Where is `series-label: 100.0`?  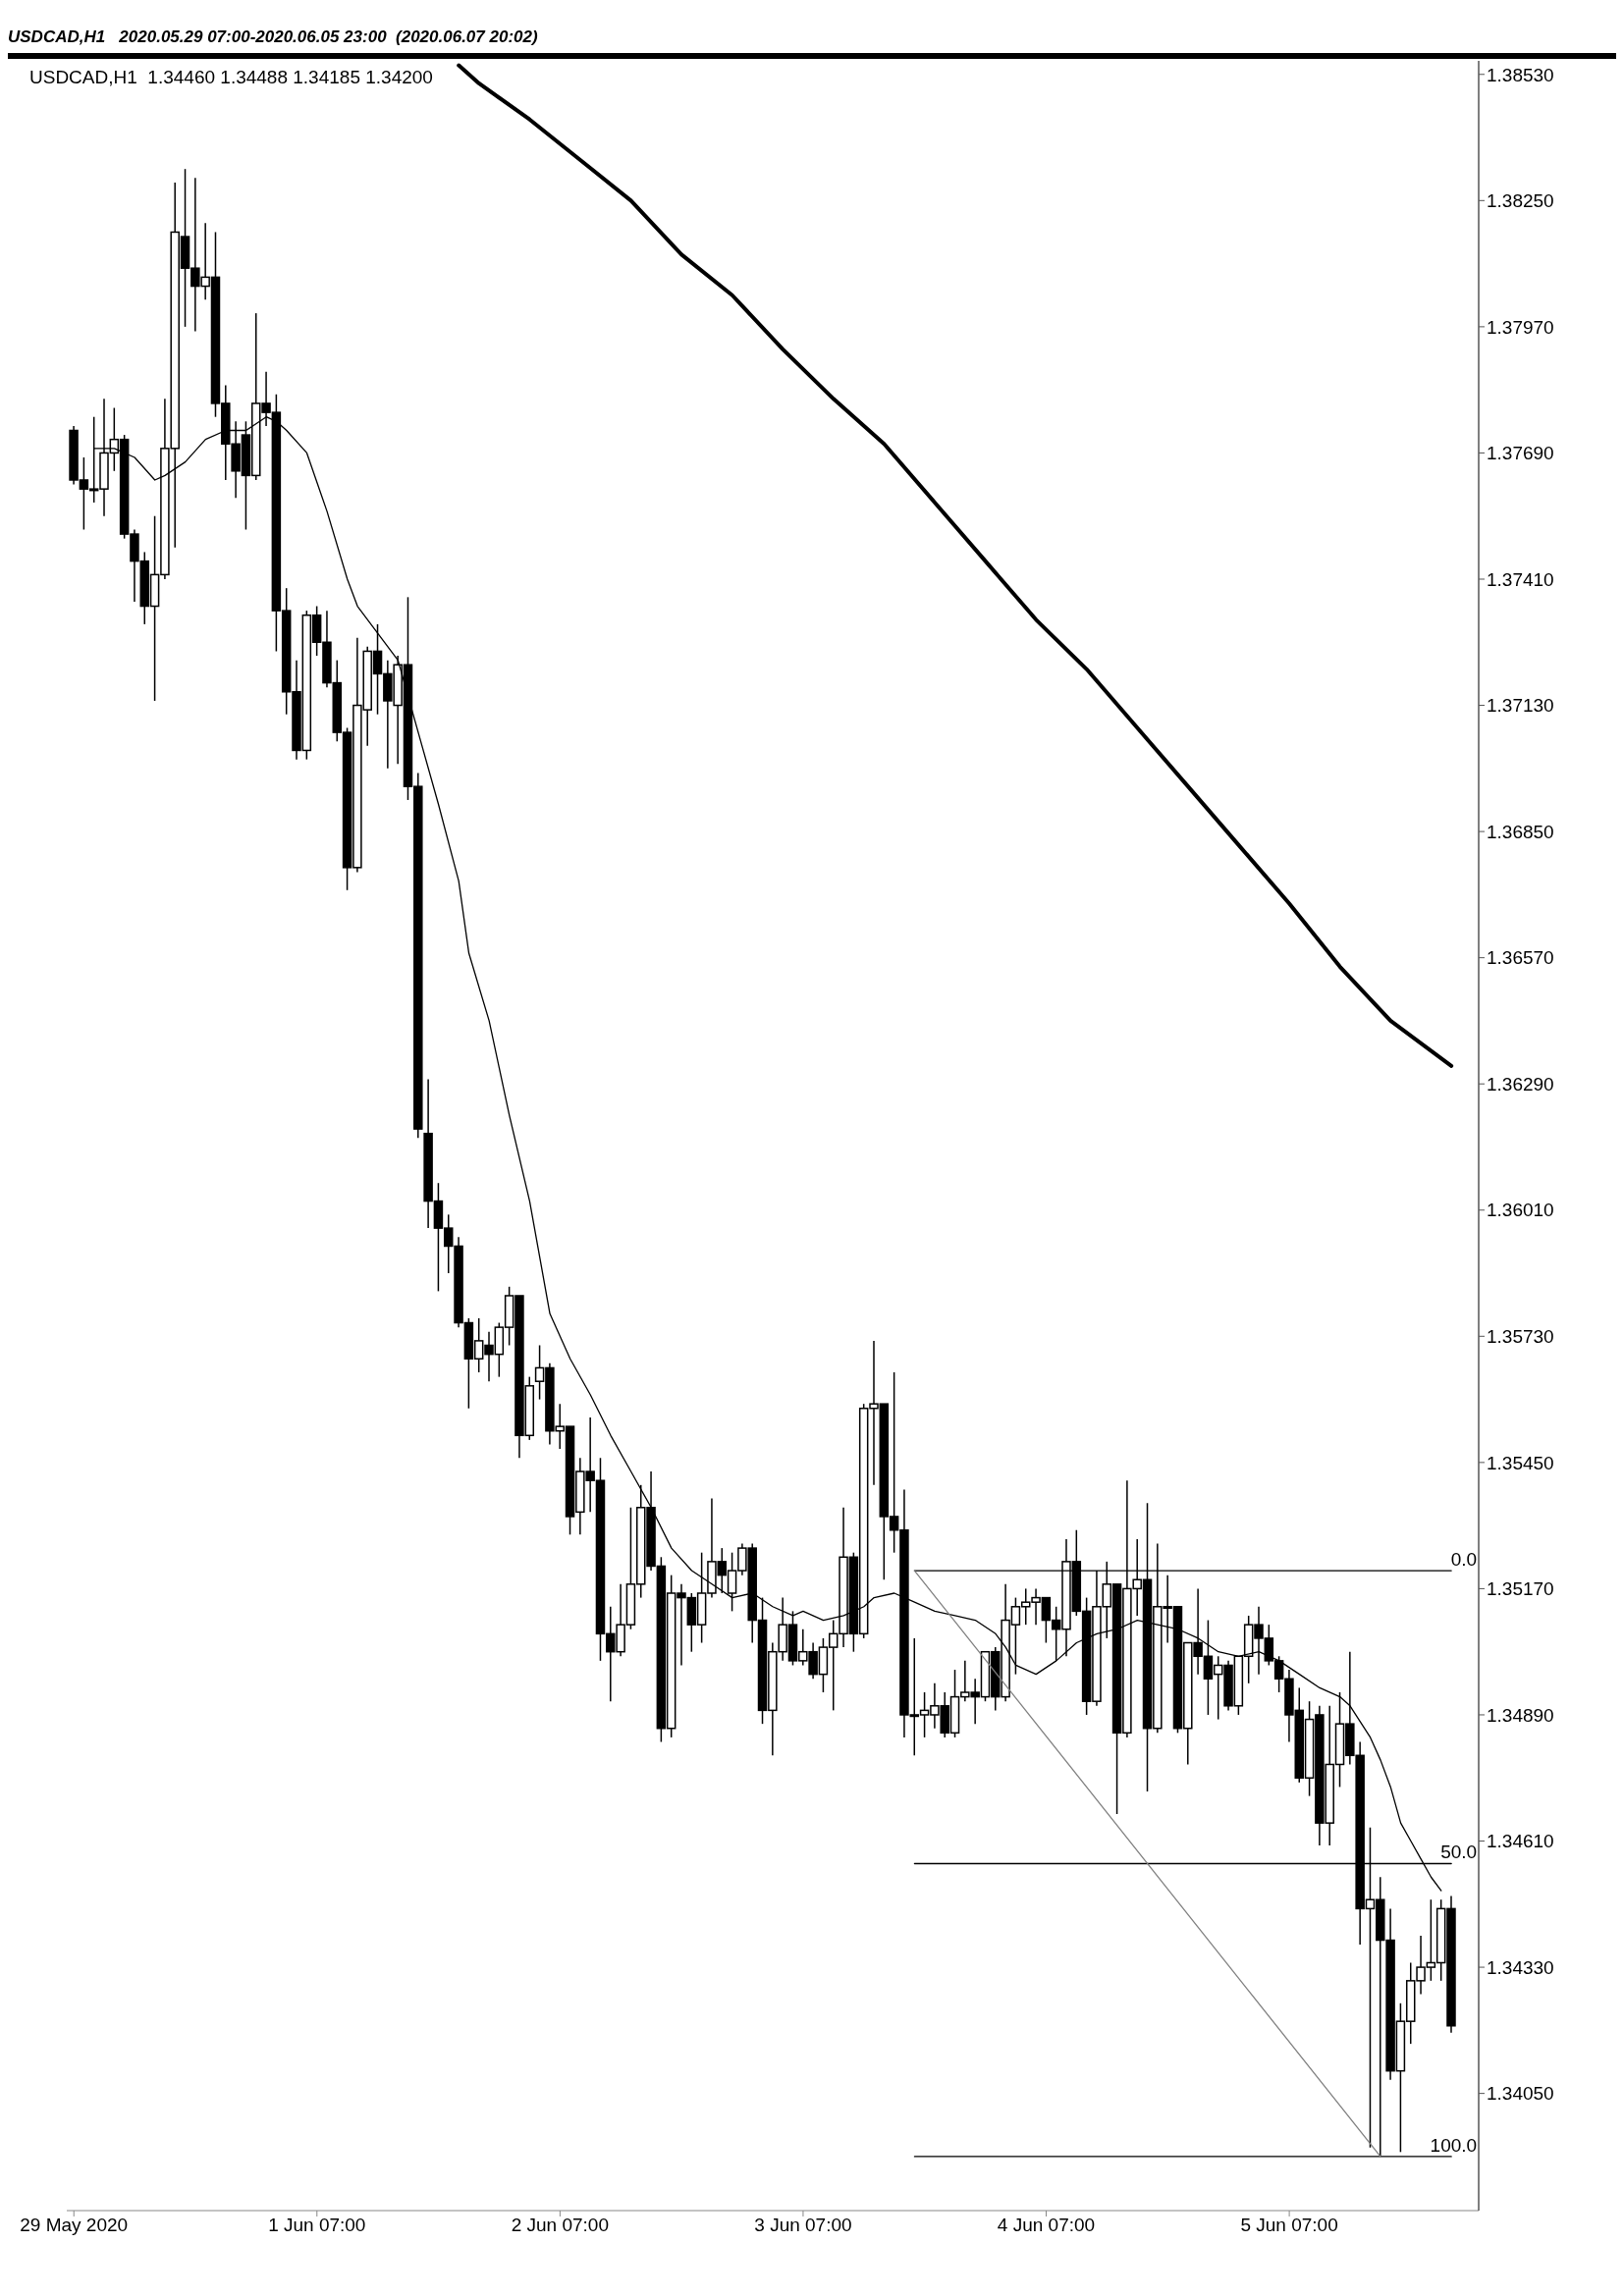 series-label: 100.0 is located at coordinates (1454, 2145).